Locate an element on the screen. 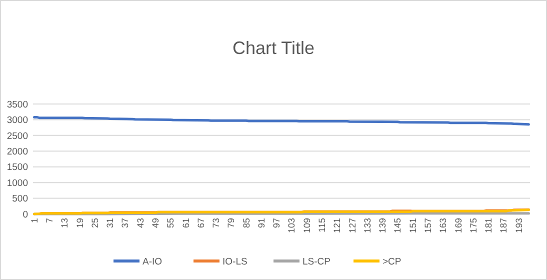 Image resolution: width=547 pixels, height=280 pixels. x-tick-label: 31 is located at coordinates (110, 223).